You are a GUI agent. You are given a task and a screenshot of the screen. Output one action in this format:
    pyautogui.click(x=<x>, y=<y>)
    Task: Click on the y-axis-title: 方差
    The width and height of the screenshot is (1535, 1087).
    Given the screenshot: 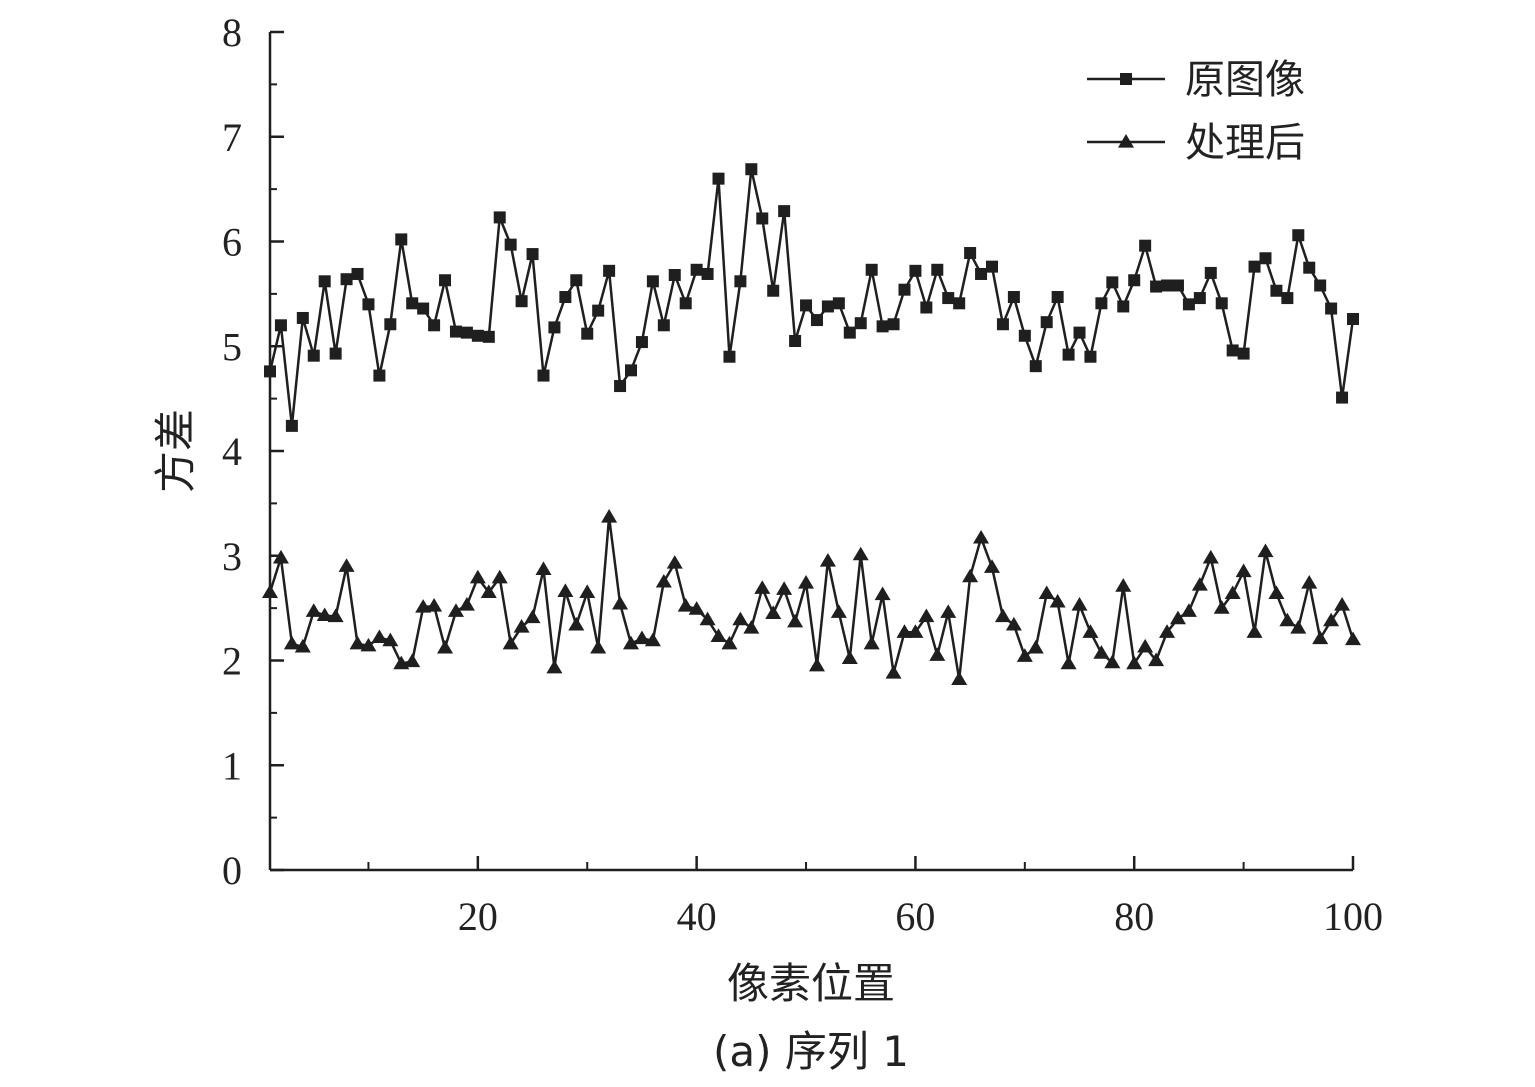 What is the action you would take?
    pyautogui.click(x=175, y=451)
    